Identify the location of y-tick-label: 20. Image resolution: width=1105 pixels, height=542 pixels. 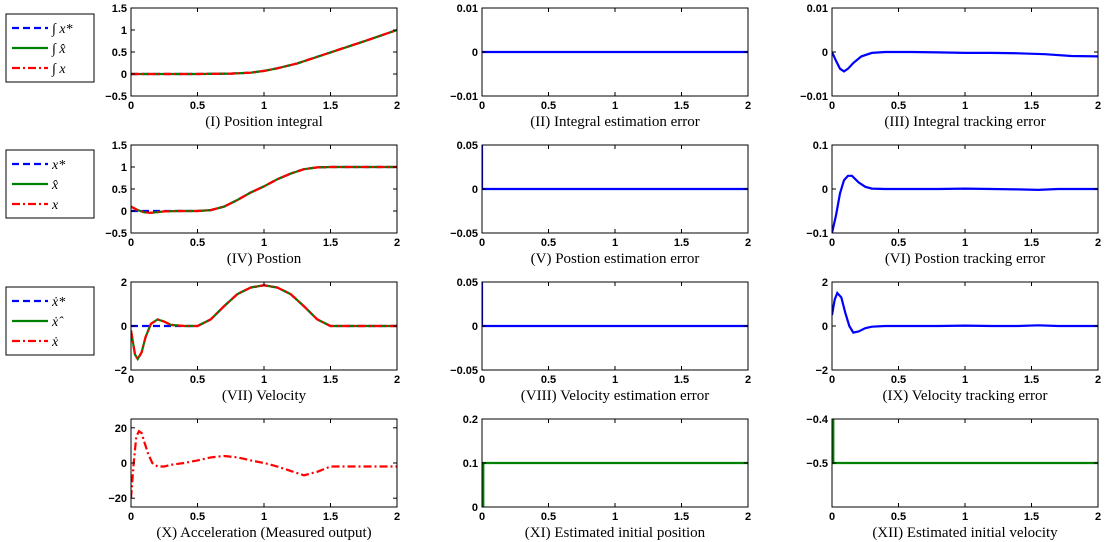
(121, 429).